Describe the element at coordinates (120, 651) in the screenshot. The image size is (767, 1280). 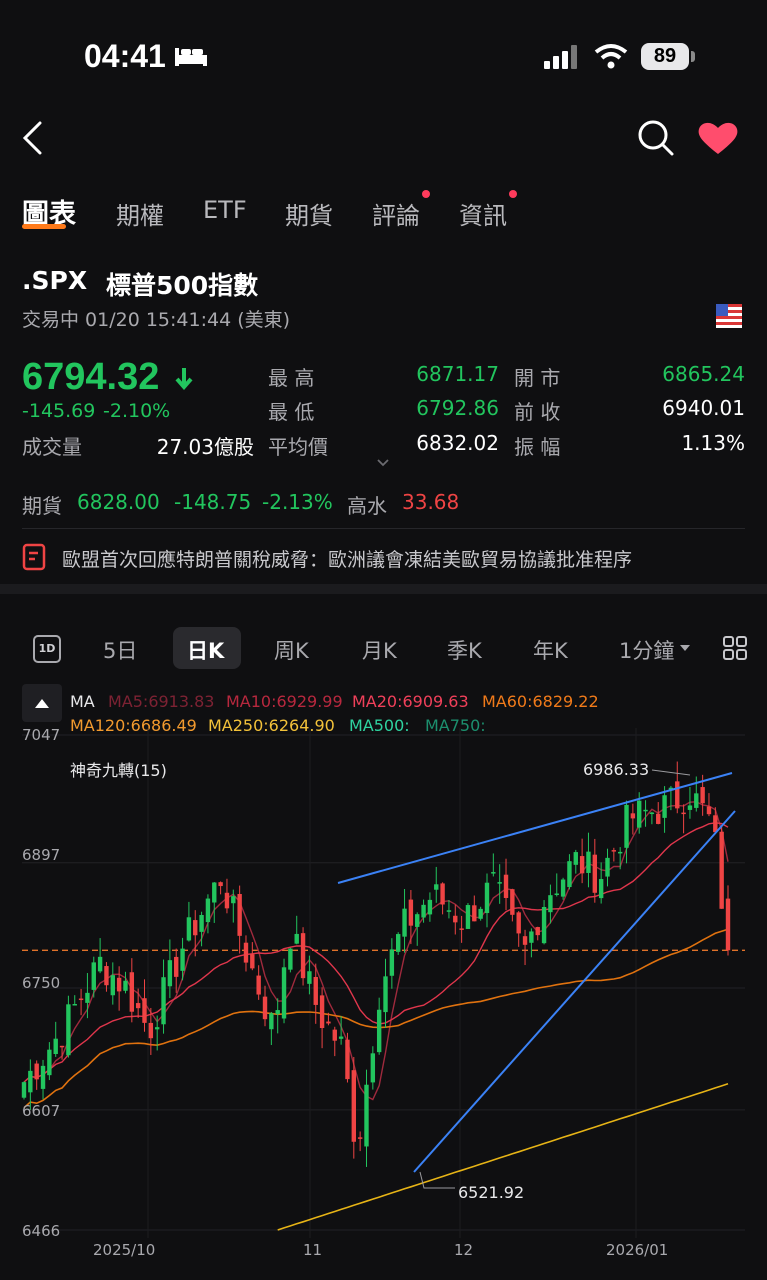
I see `ktab-5day: 5日` at that location.